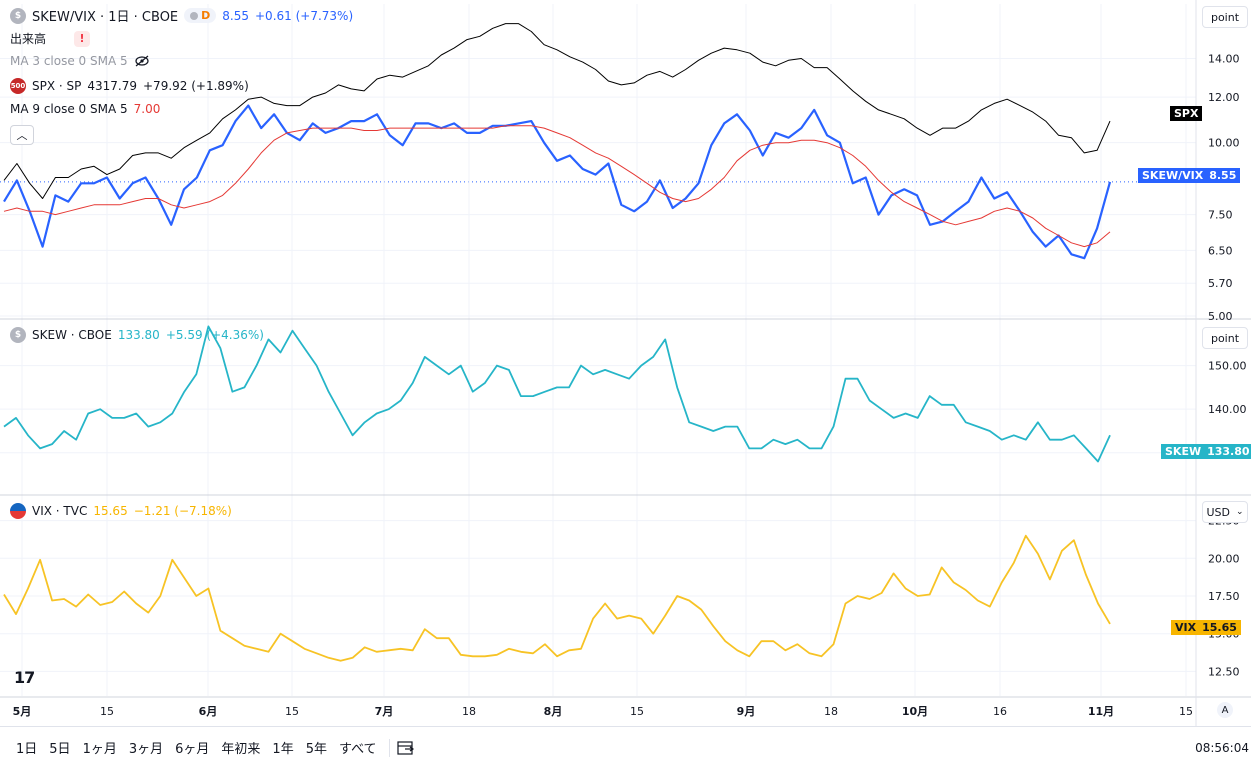 This screenshot has width=1251, height=768. What do you see at coordinates (1206, 627) in the screenshot?
I see `vix-price-tag: VIX 15.65` at bounding box center [1206, 627].